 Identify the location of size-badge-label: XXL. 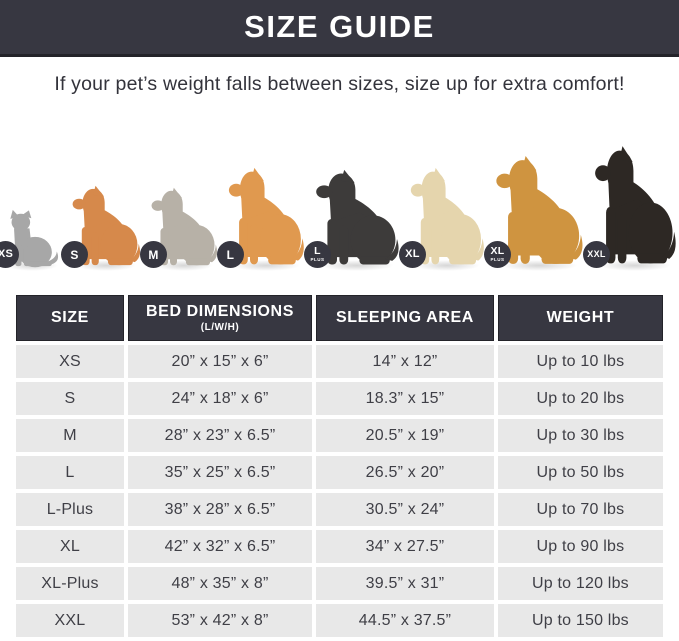
(596, 254).